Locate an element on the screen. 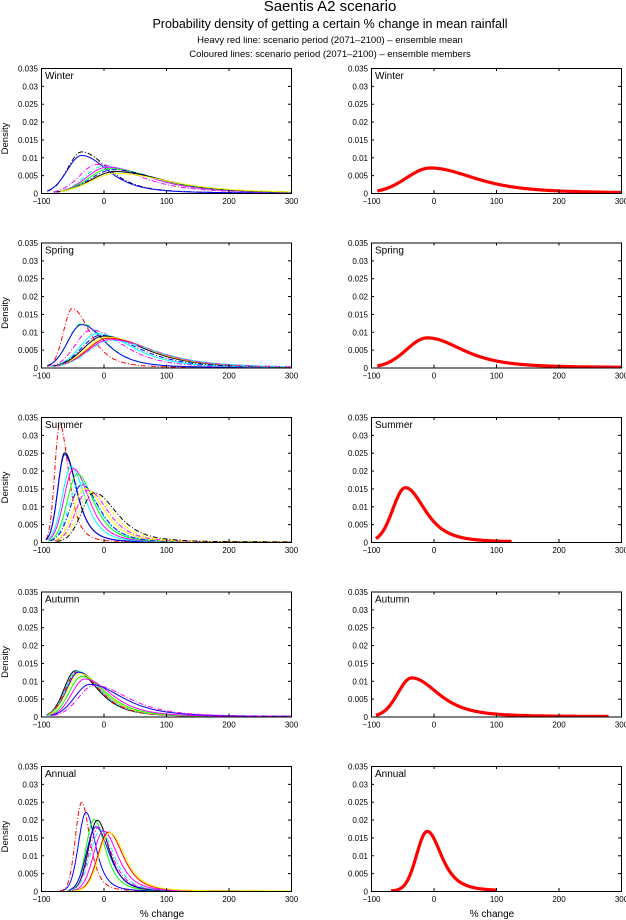  x-axis-label: % change is located at coordinates (162, 914).